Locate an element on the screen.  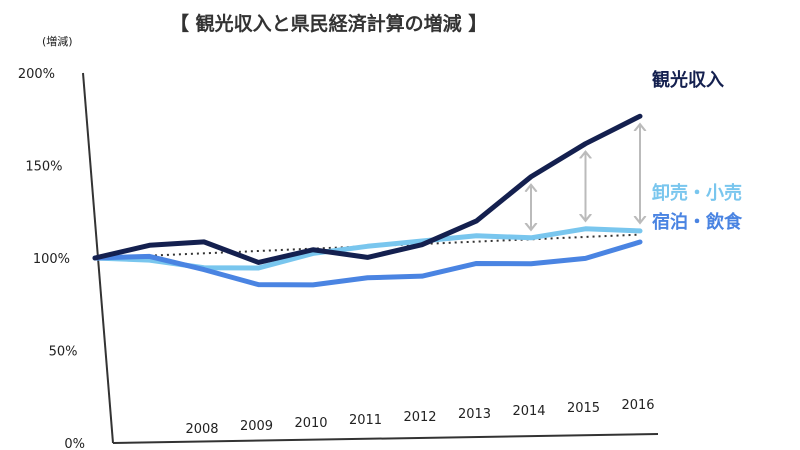
gap-arrows-layer is located at coordinates (585, 177).